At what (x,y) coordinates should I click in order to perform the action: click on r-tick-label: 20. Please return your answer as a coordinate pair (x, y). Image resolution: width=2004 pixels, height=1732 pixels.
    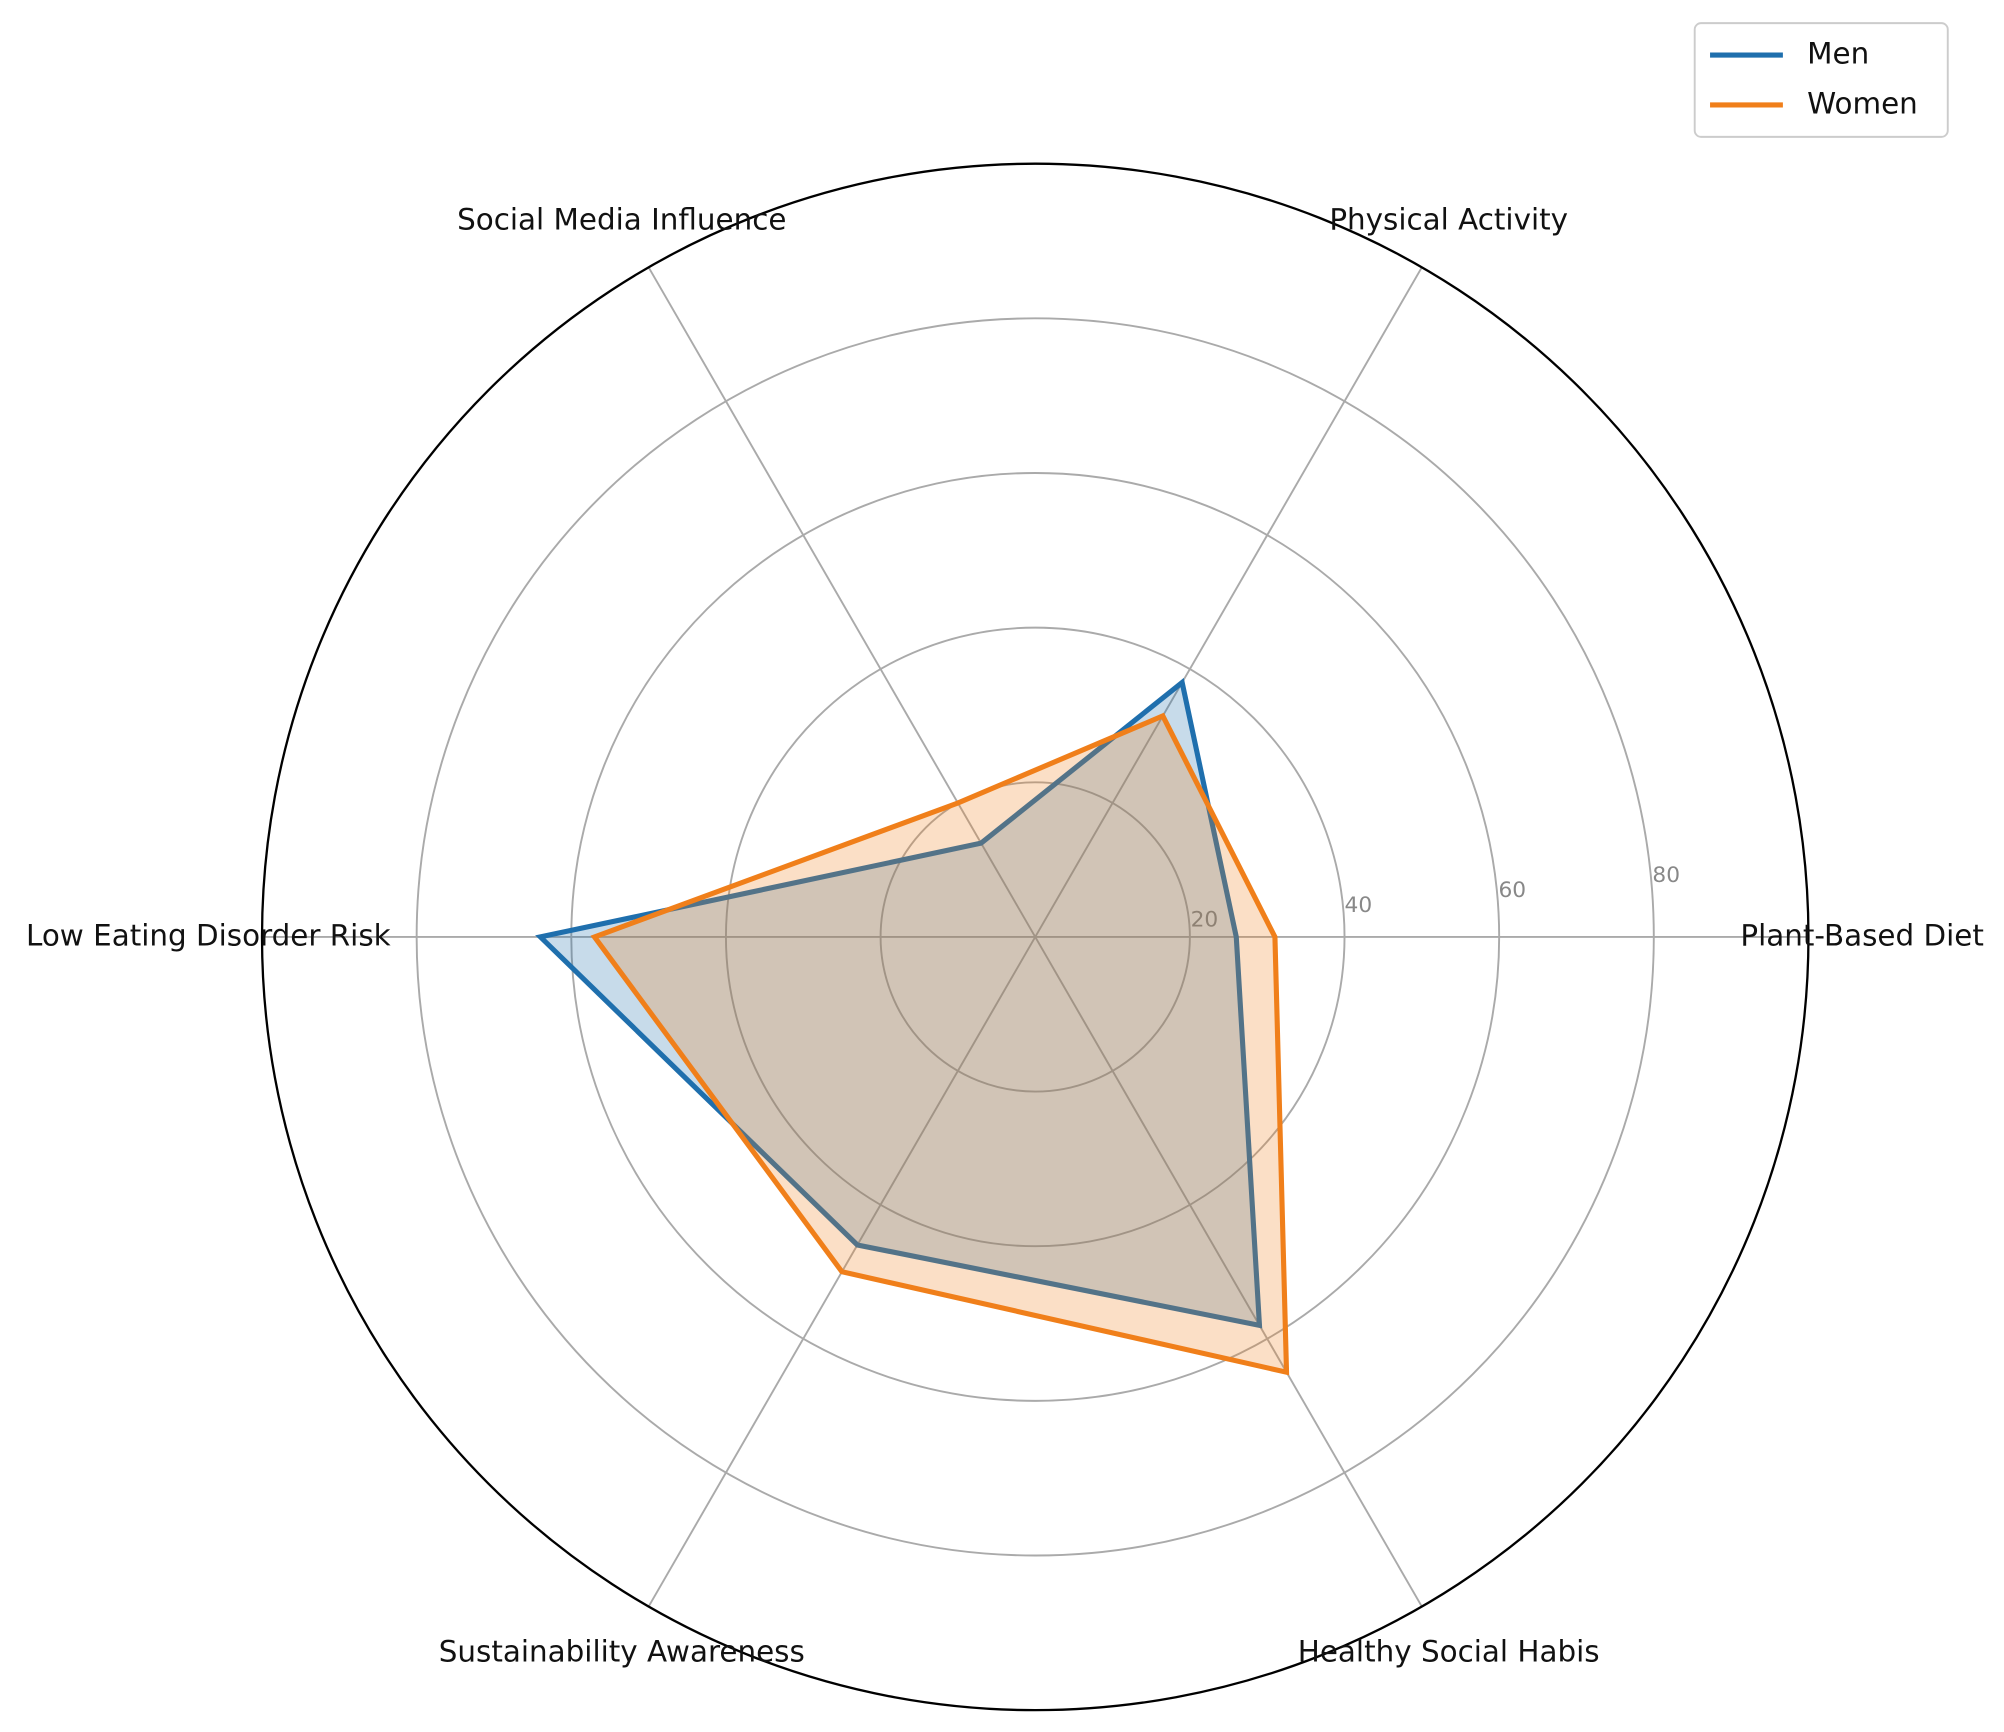
    Looking at the image, I should click on (1205, 920).